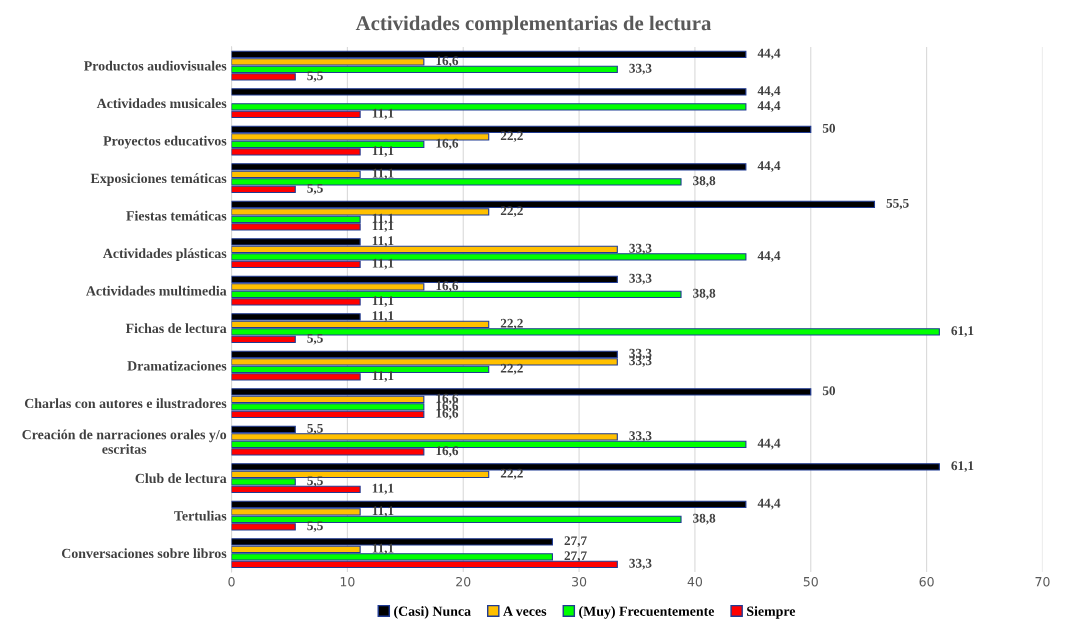  What do you see at coordinates (144, 553) in the screenshot?
I see `y-tick-label: Conversaciones sobre libros` at bounding box center [144, 553].